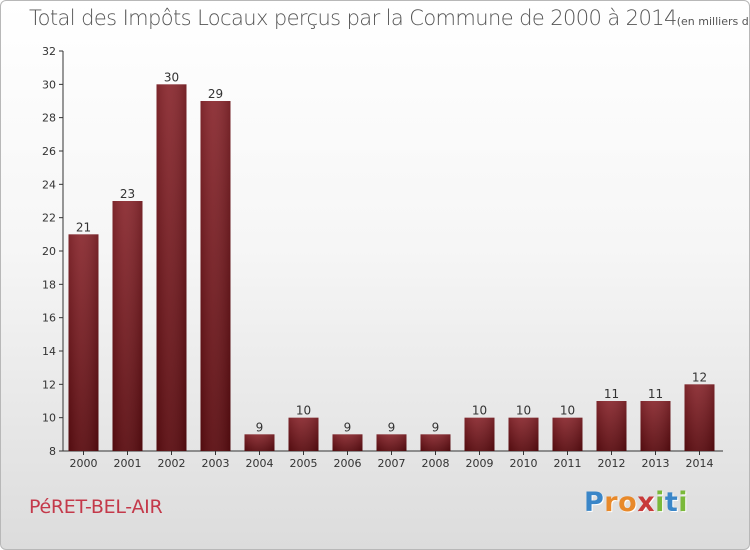 This screenshot has height=550, width=750. What do you see at coordinates (524, 463) in the screenshot?
I see `x-tick-label: 2010` at bounding box center [524, 463].